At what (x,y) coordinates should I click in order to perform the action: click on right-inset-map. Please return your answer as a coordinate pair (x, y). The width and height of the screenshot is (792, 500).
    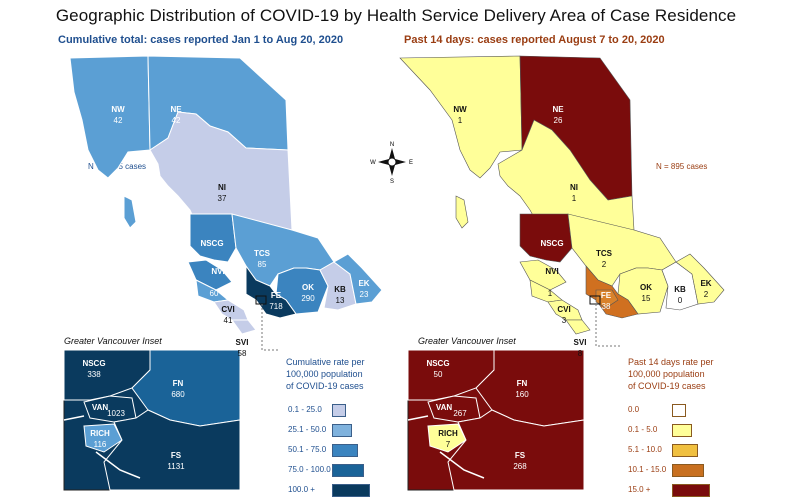
    Looking at the image, I should click on (496, 420).